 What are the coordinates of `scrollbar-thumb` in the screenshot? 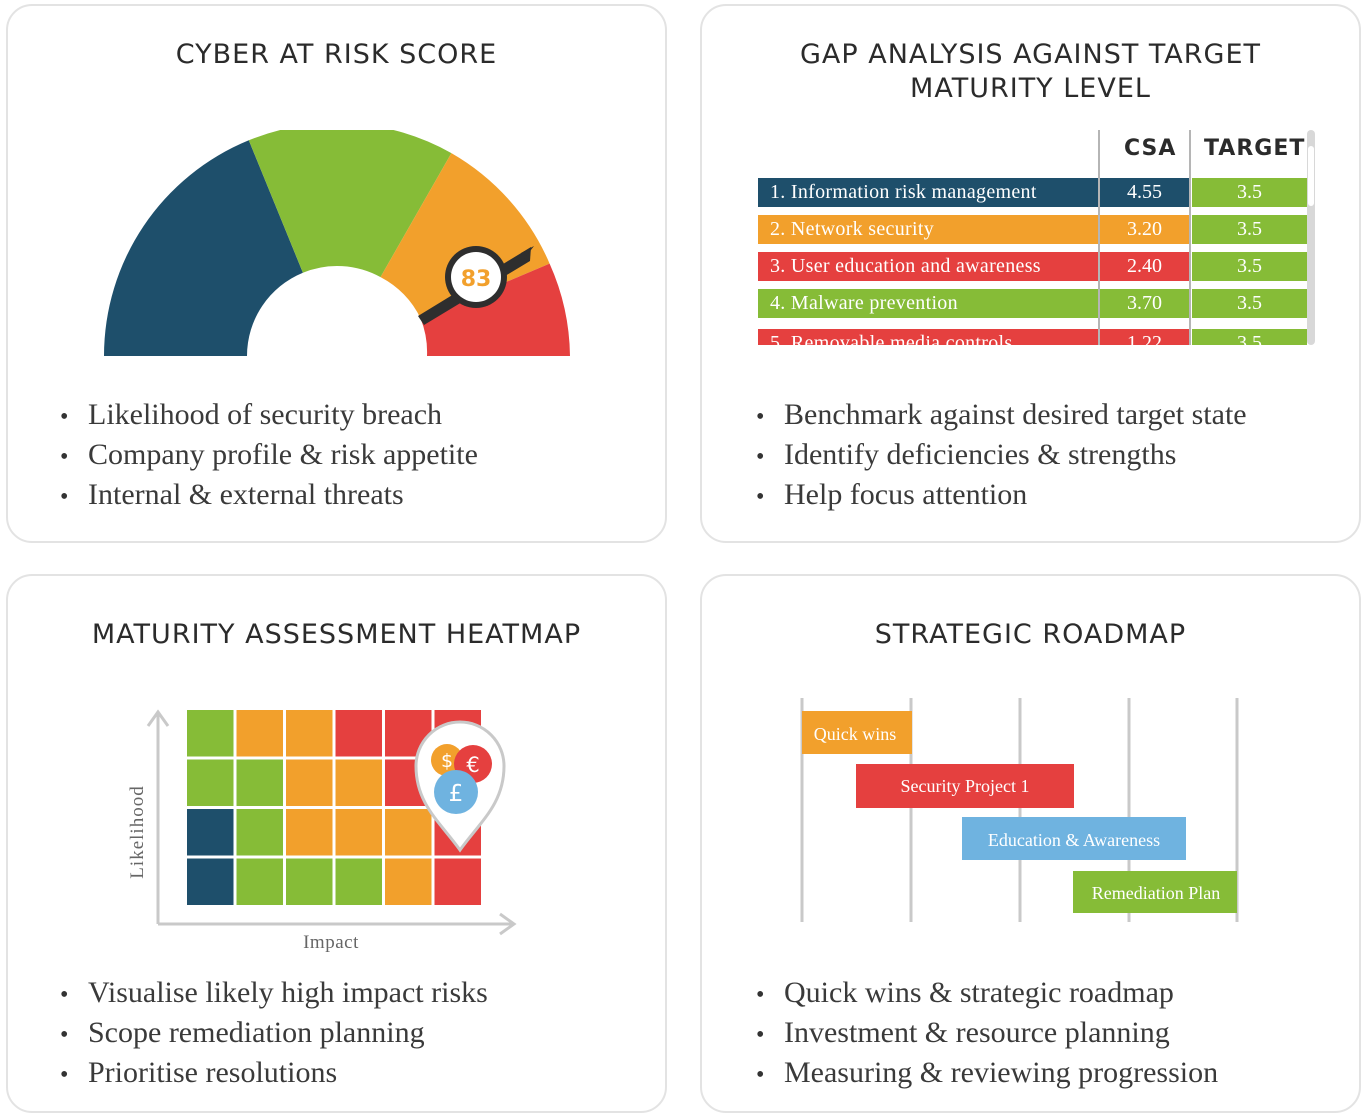 It's located at (1311, 176).